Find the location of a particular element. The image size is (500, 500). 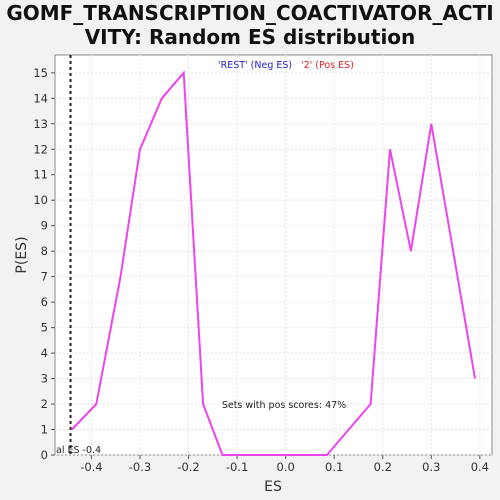

legend-entry-rest-neg-es: 'REST' (Neg ES) is located at coordinates (255, 65).